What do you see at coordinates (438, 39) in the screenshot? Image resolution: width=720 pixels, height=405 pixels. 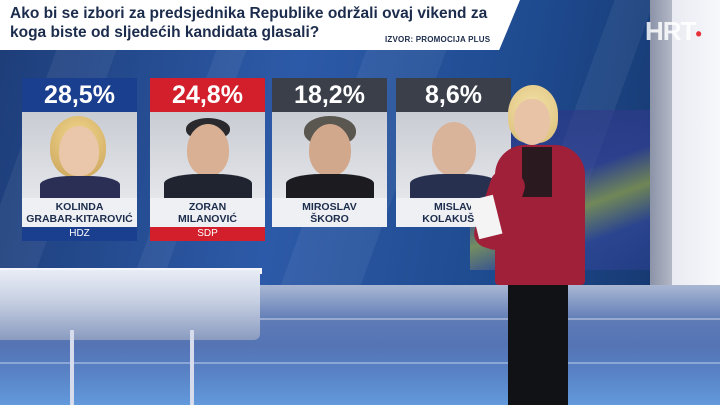 I see `question-source: IZVOR: PROMOCIJA PLUS` at bounding box center [438, 39].